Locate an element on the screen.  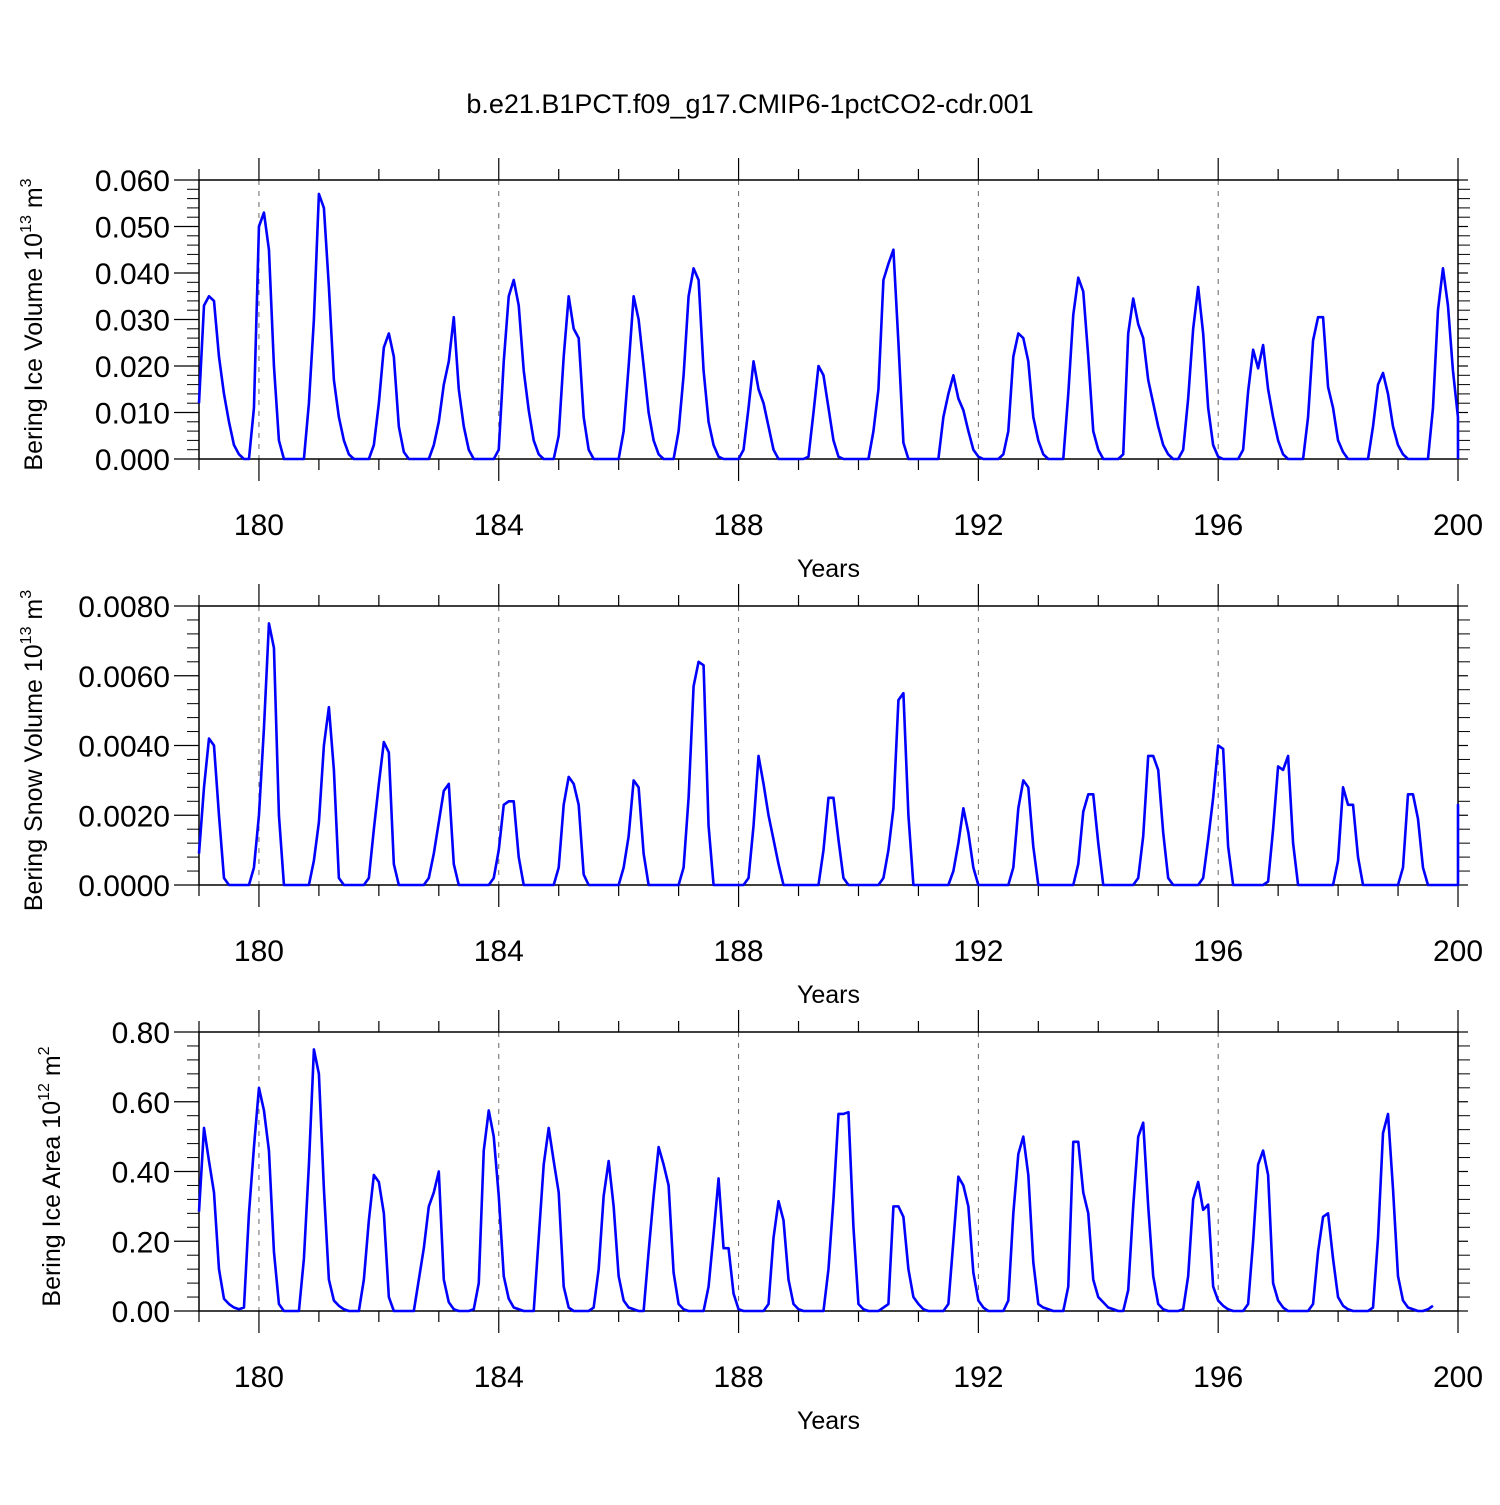
y-tick-label: 0.040 is located at coordinates (132, 274).